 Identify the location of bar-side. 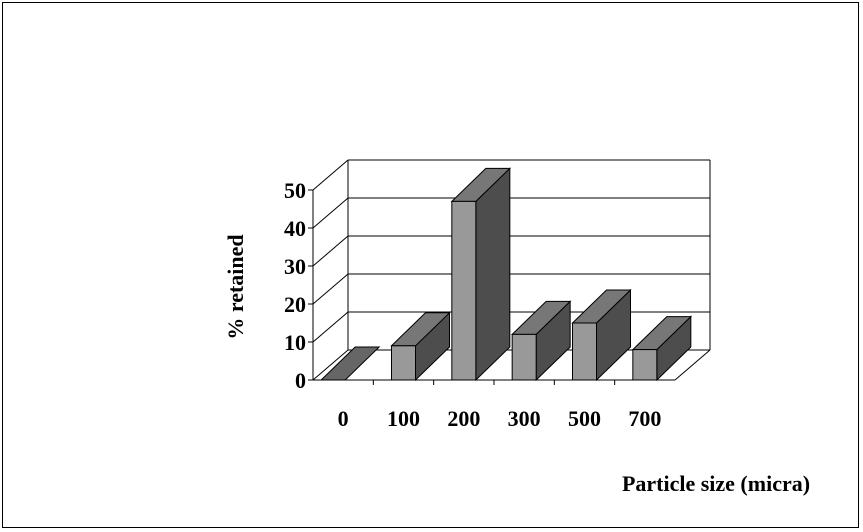
(493, 274).